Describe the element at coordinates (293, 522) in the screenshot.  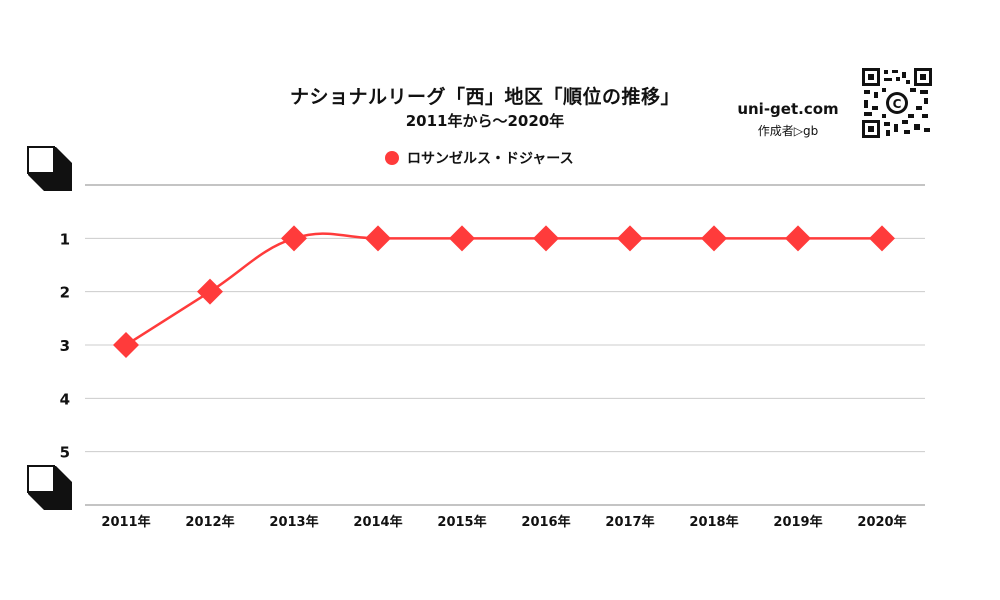
I see `x-tick-label: 2013年` at that location.